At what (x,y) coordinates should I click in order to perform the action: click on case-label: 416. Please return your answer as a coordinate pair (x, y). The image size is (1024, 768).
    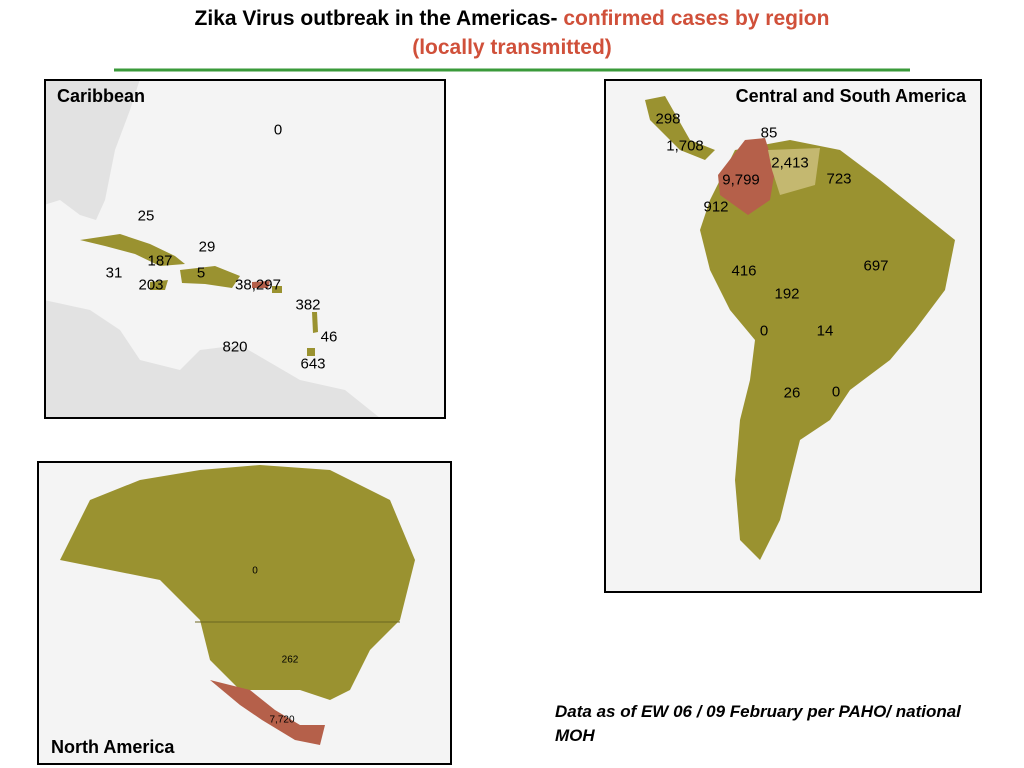
    Looking at the image, I should click on (744, 271).